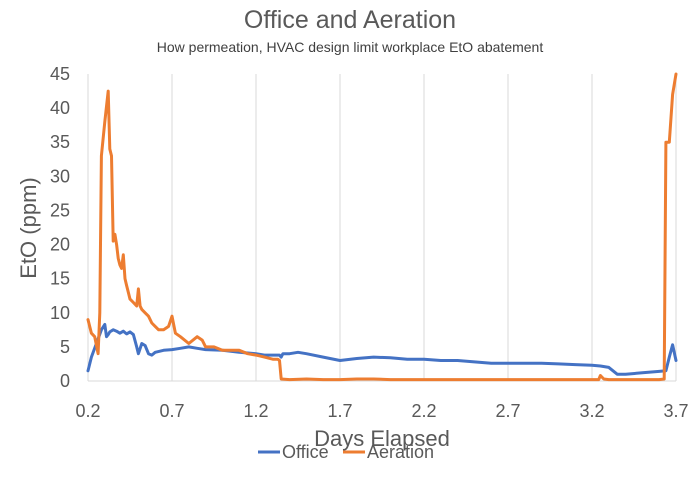 The image size is (700, 499). Describe the element at coordinates (60, 142) in the screenshot. I see `y-tick-label: 35` at that location.